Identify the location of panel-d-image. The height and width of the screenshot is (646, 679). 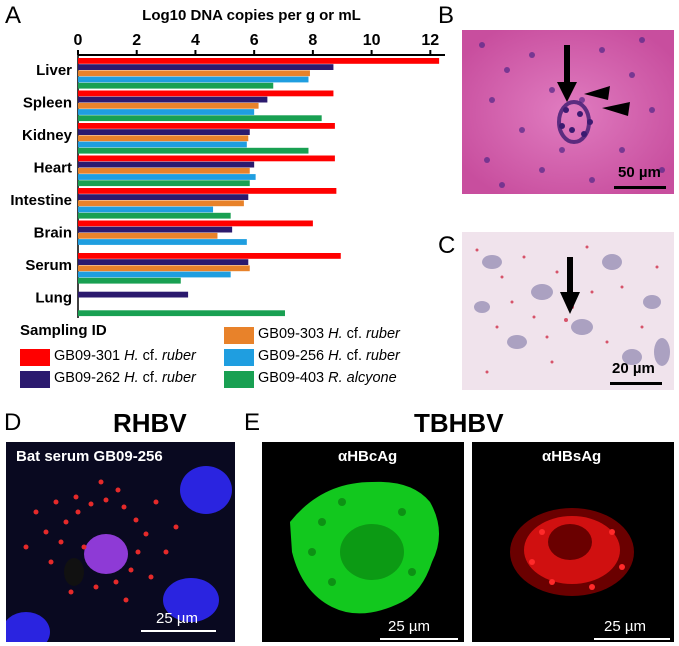
(120, 542).